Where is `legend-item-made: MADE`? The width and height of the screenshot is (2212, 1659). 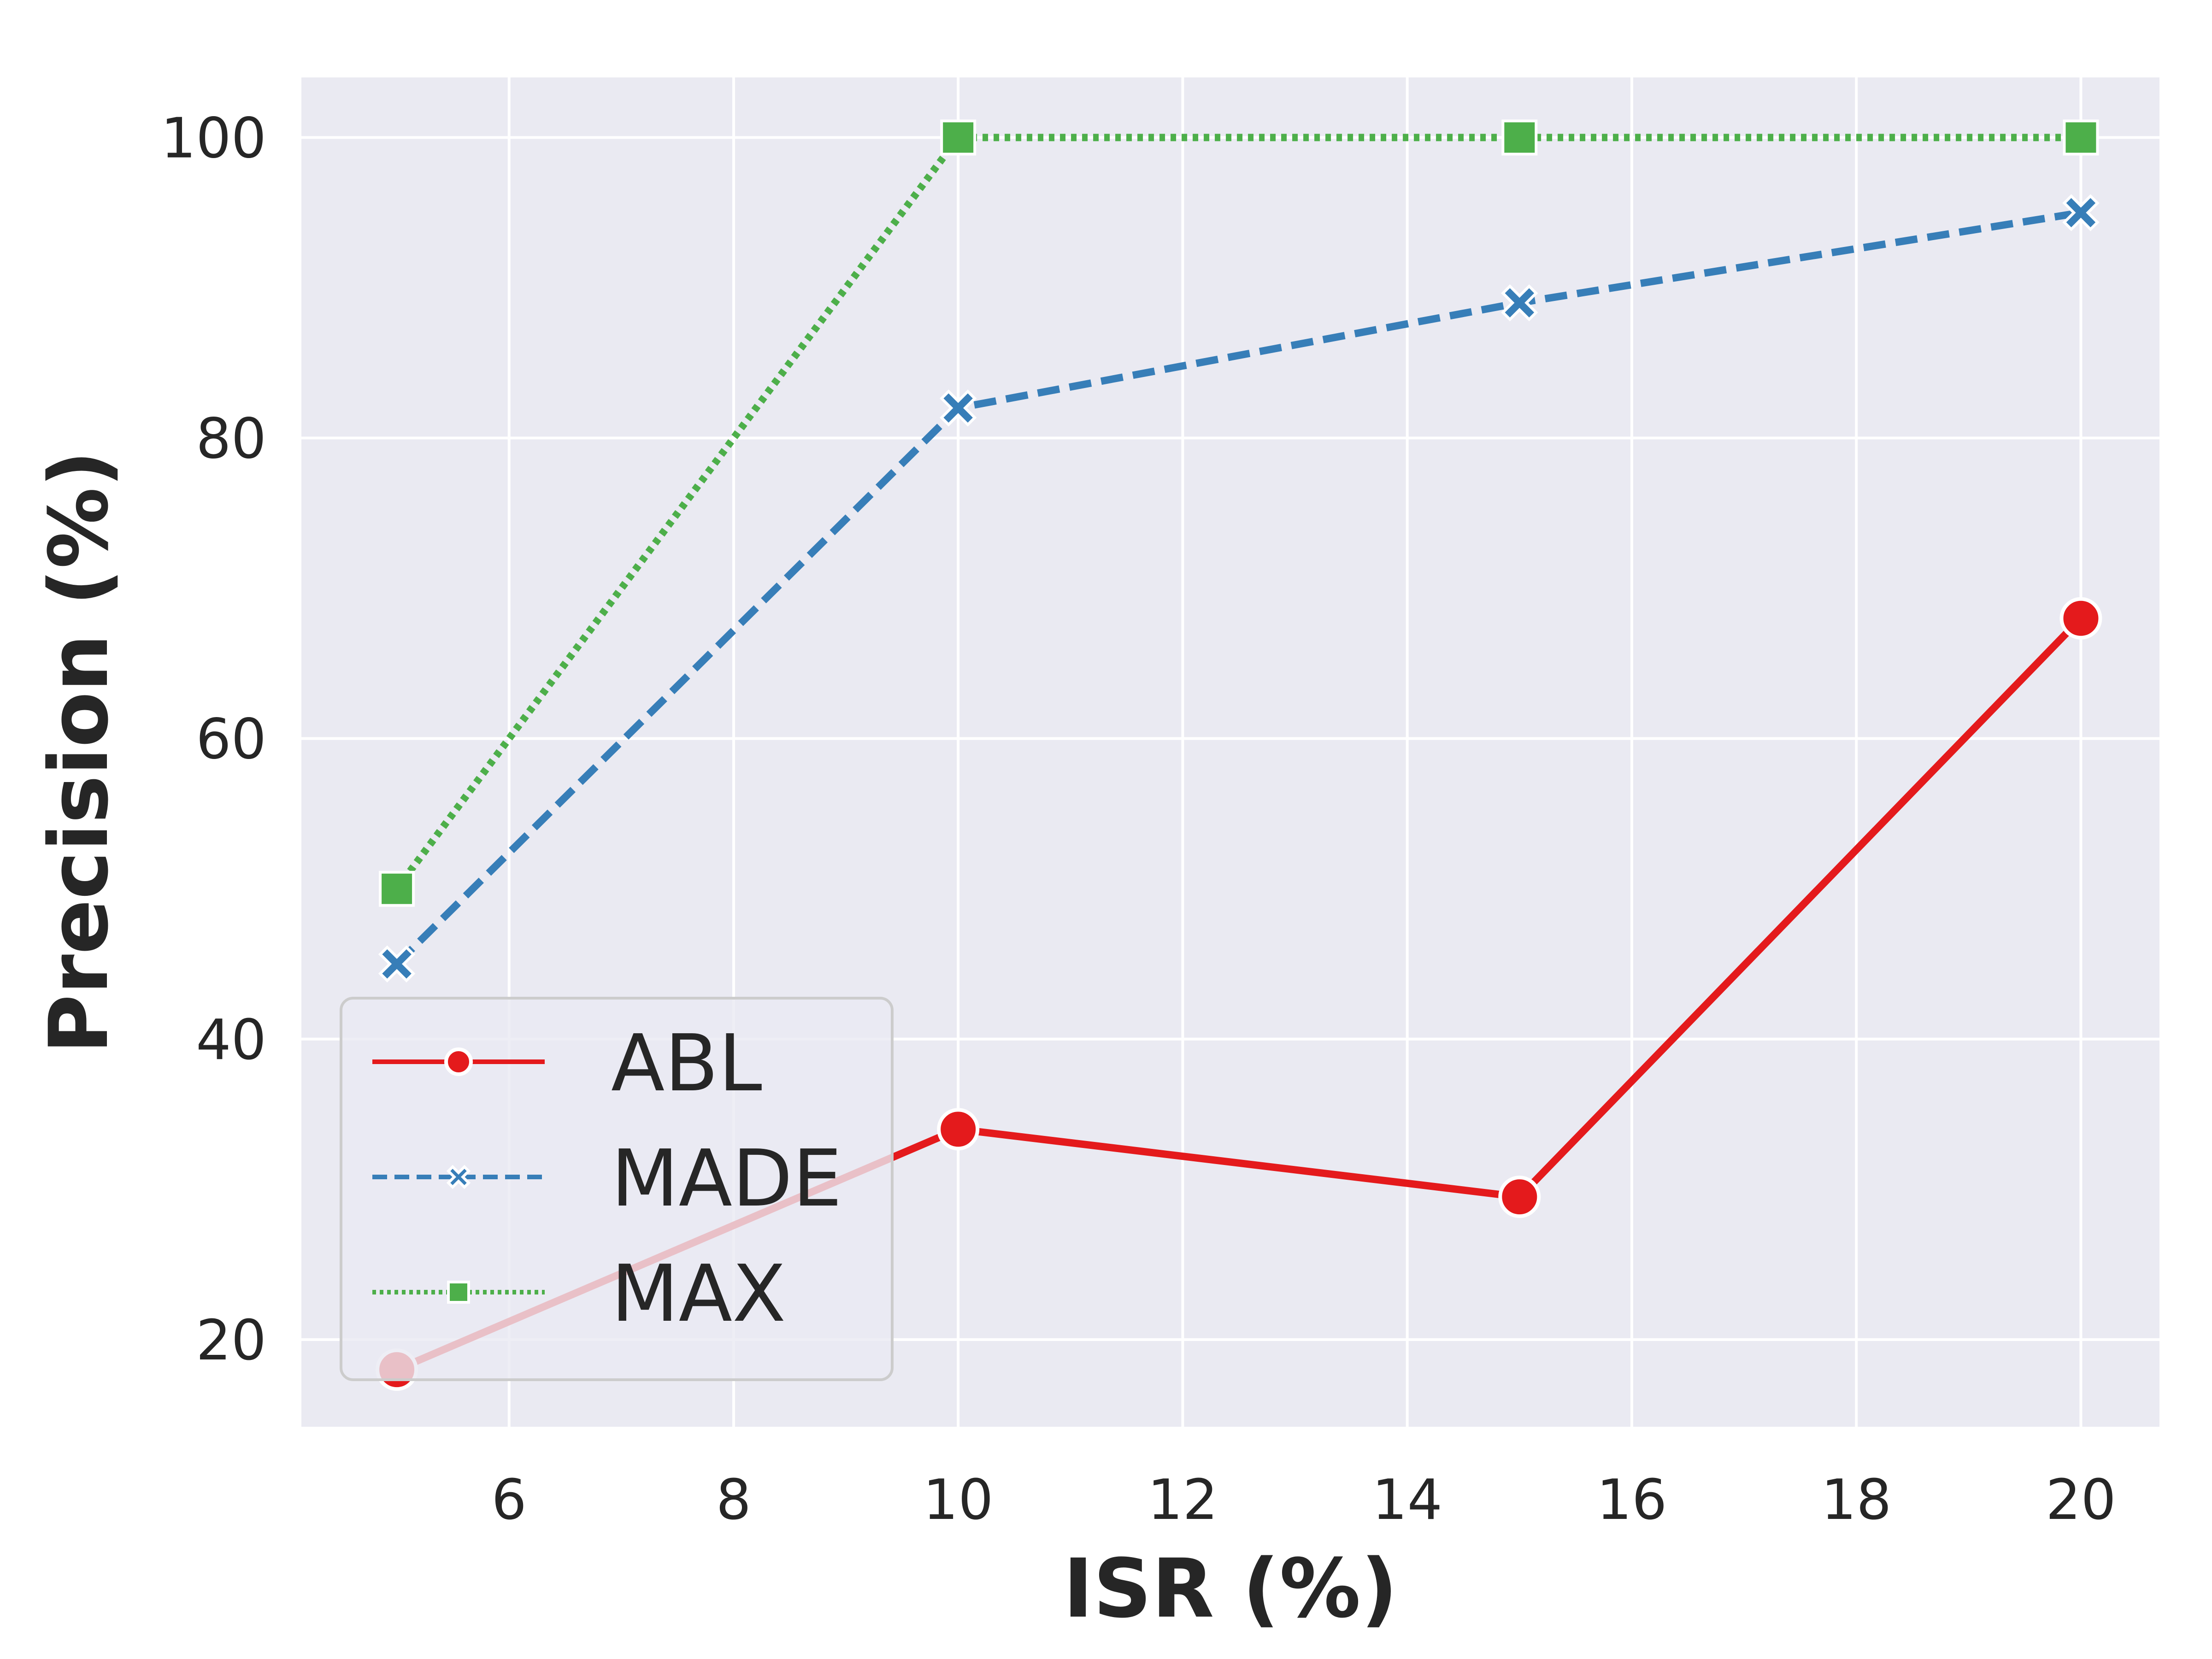
legend-item-made: MADE is located at coordinates (607, 1178).